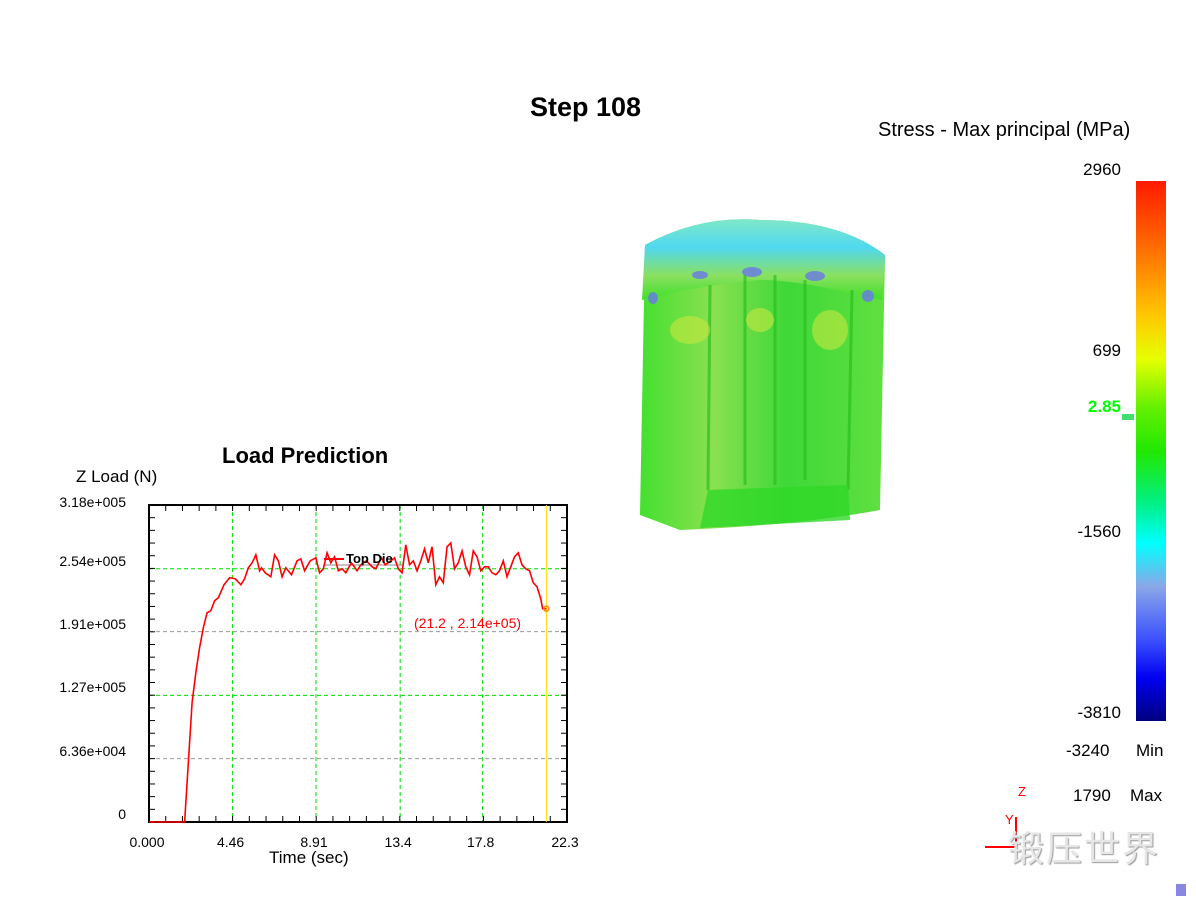 This screenshot has width=1196, height=904. I want to click on x-tick-label: 17.8, so click(481, 842).